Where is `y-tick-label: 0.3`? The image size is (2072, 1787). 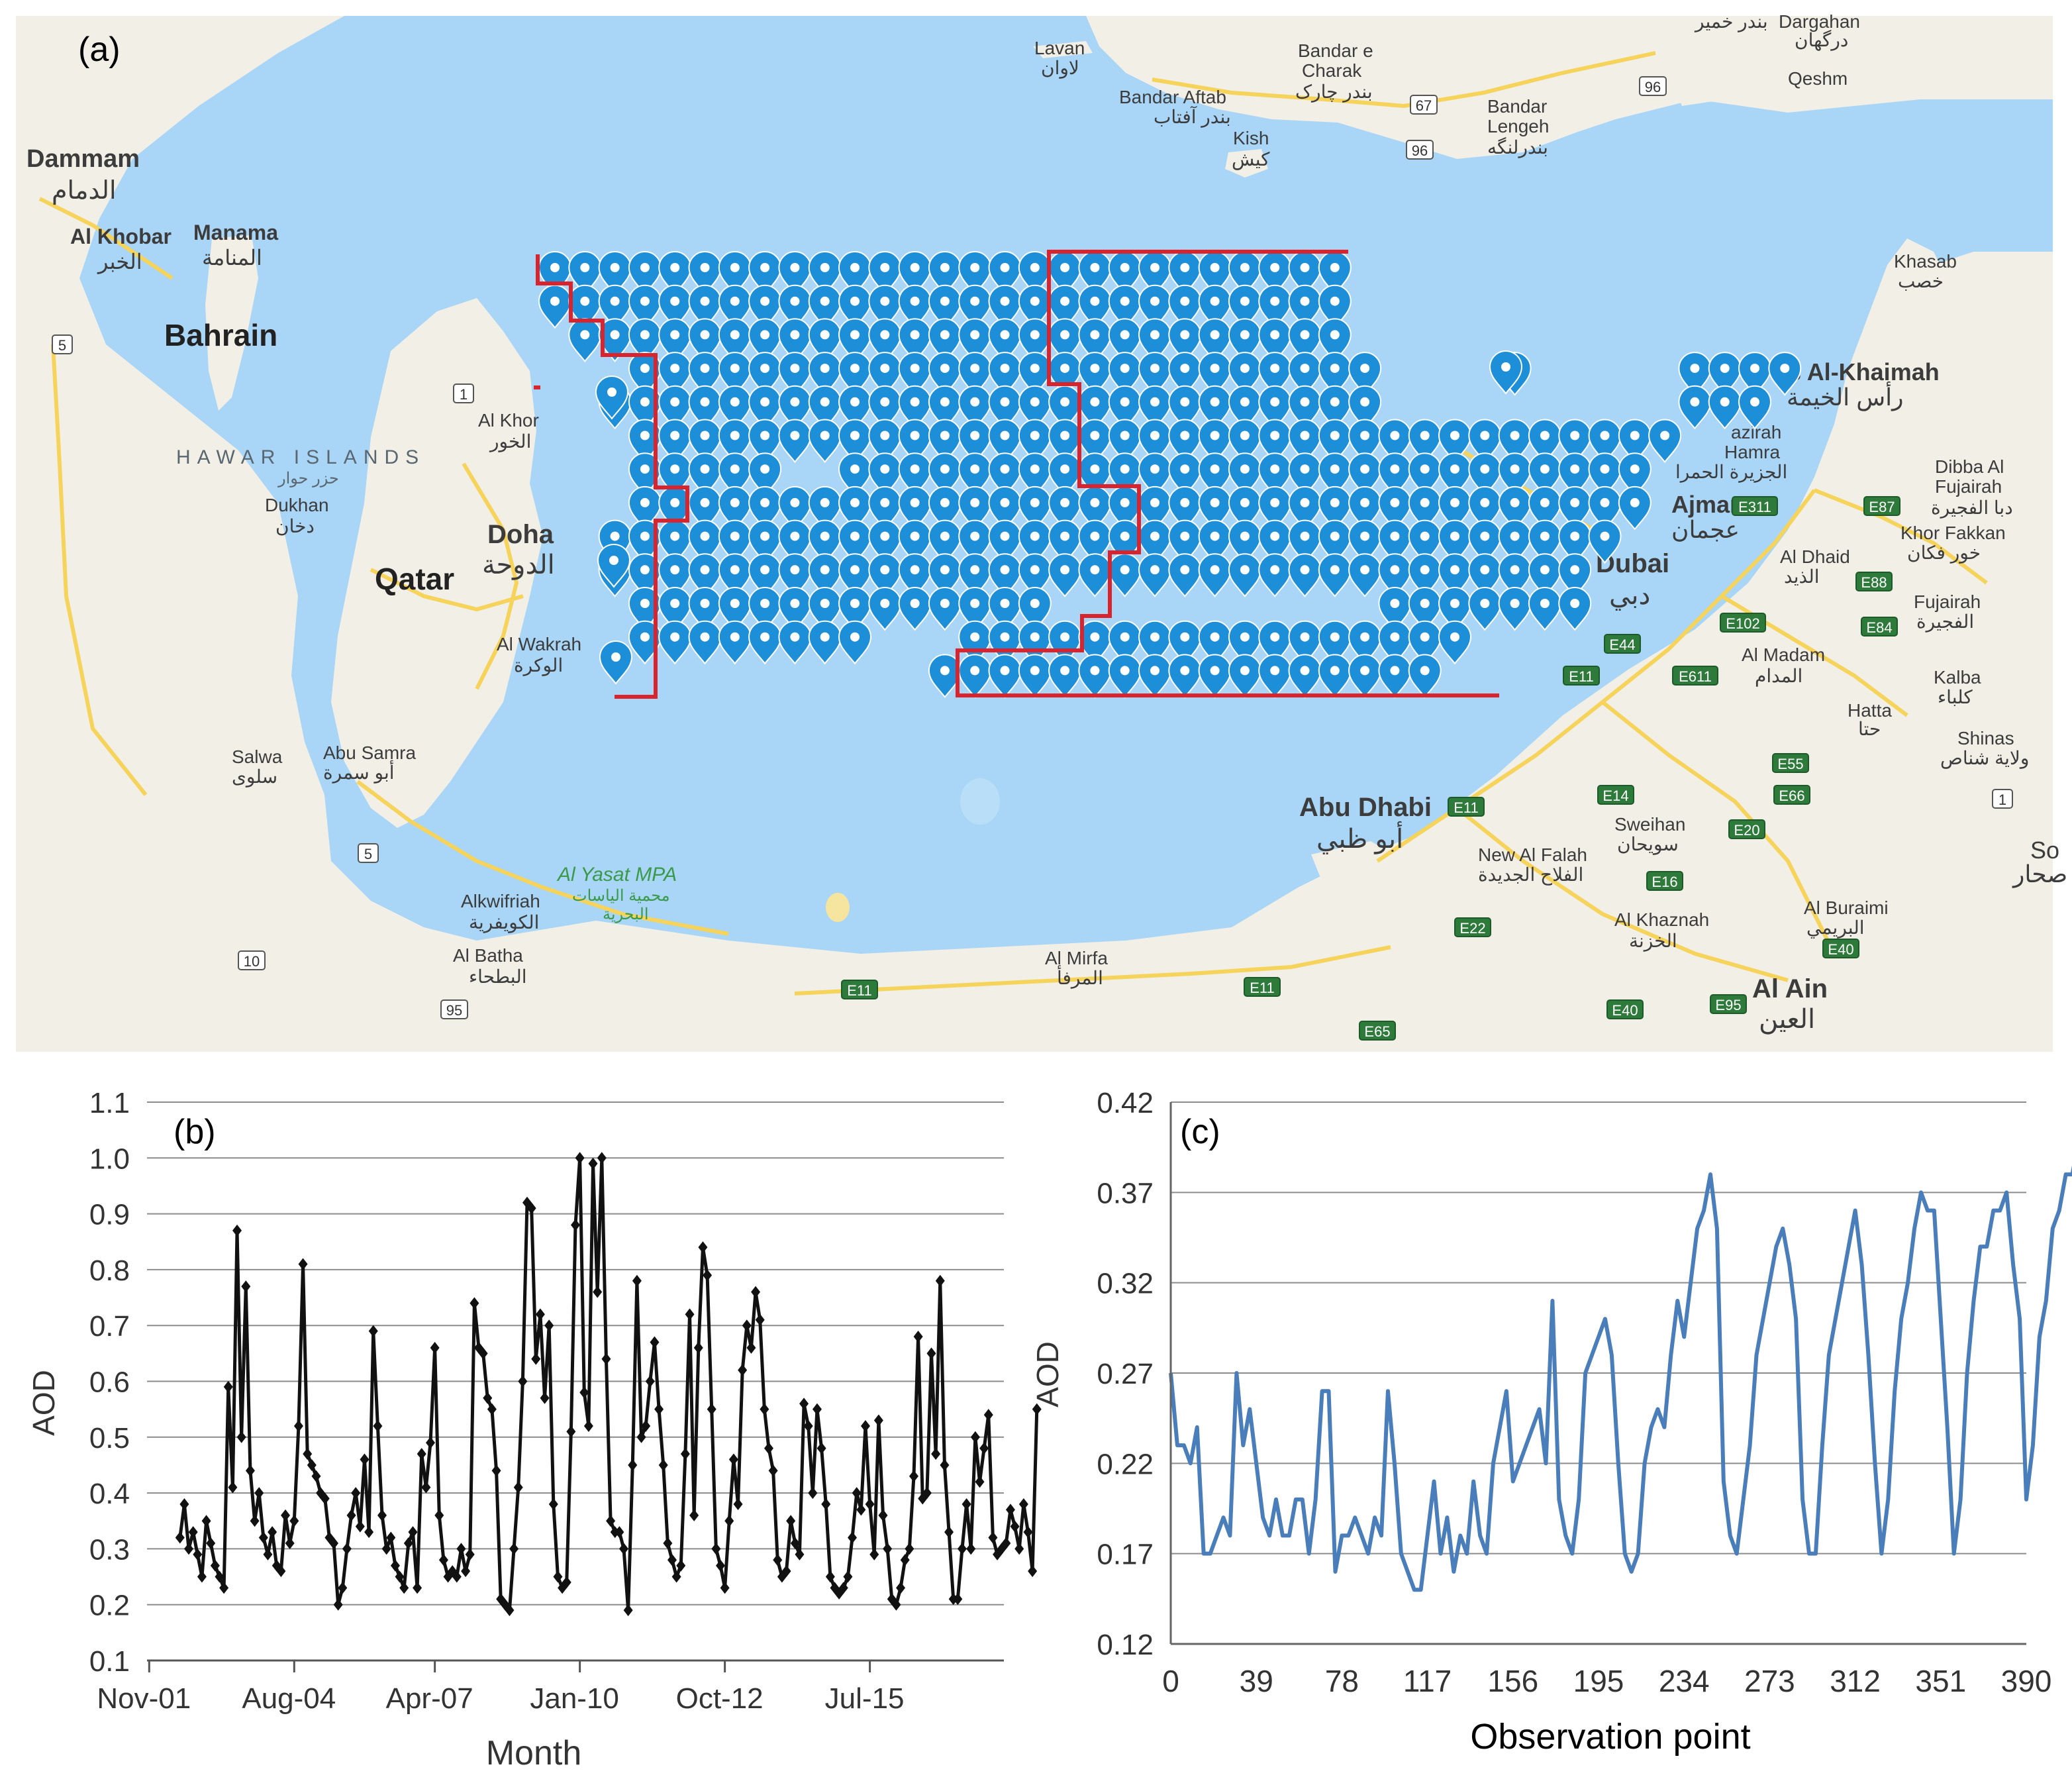 y-tick-label: 0.3 is located at coordinates (109, 1549).